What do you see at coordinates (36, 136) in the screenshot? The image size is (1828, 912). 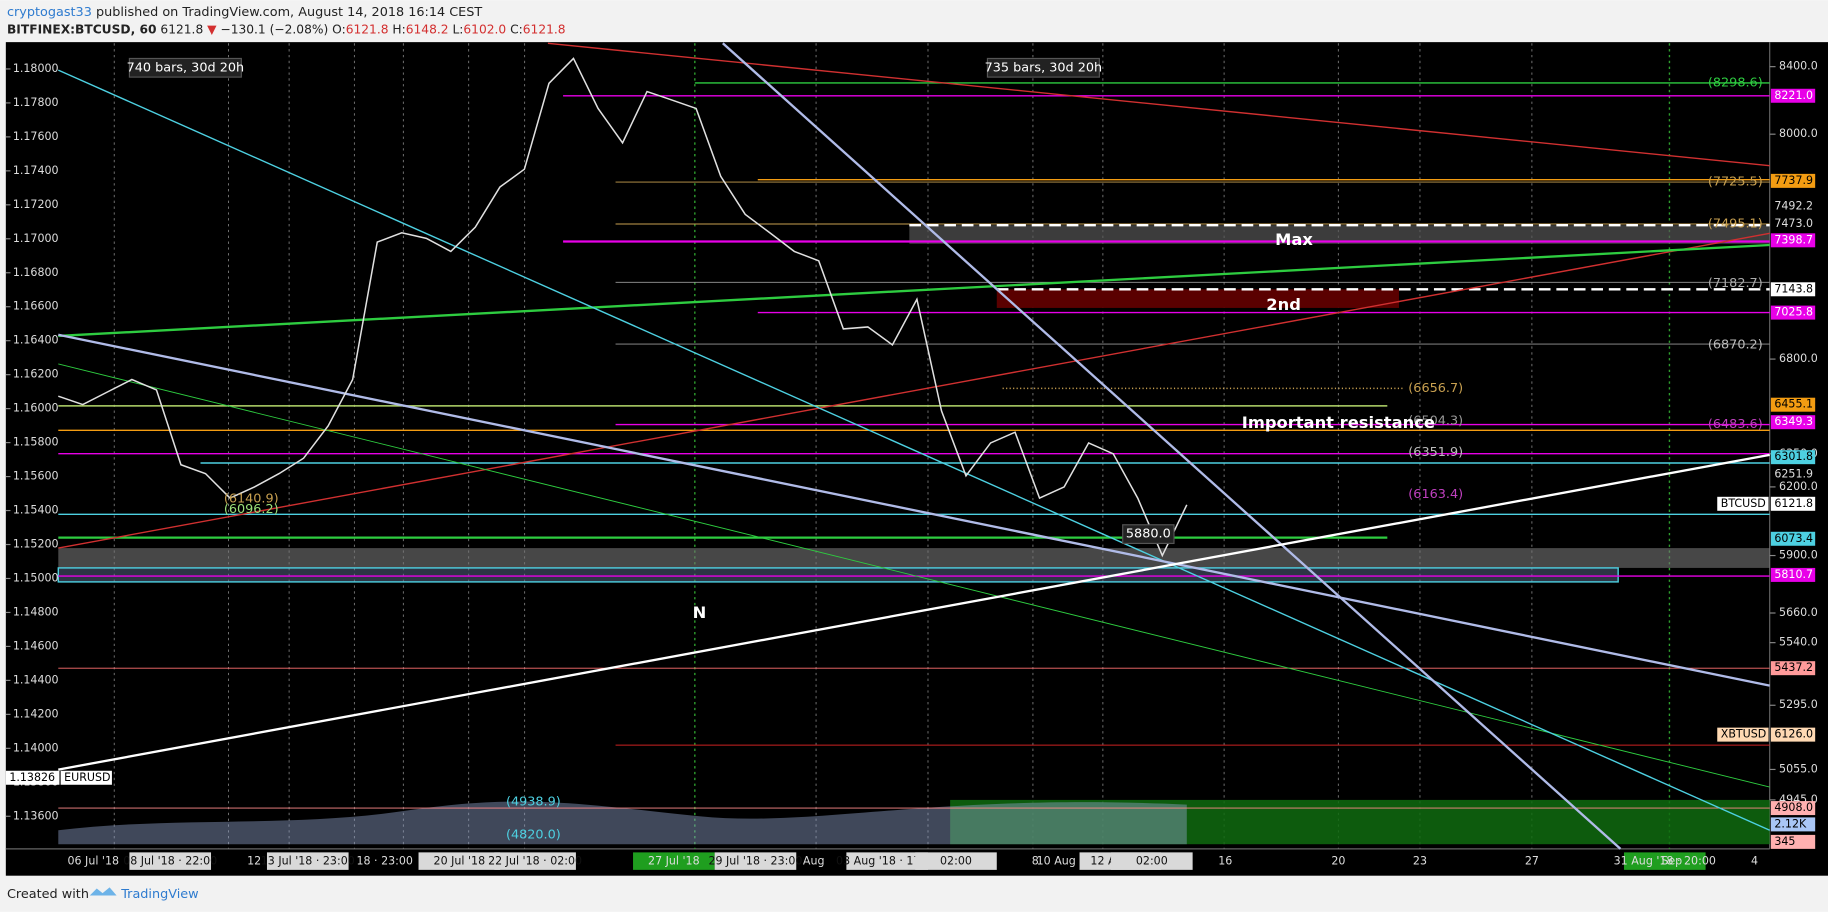 I see `y2-tick-label: 1.17600` at bounding box center [36, 136].